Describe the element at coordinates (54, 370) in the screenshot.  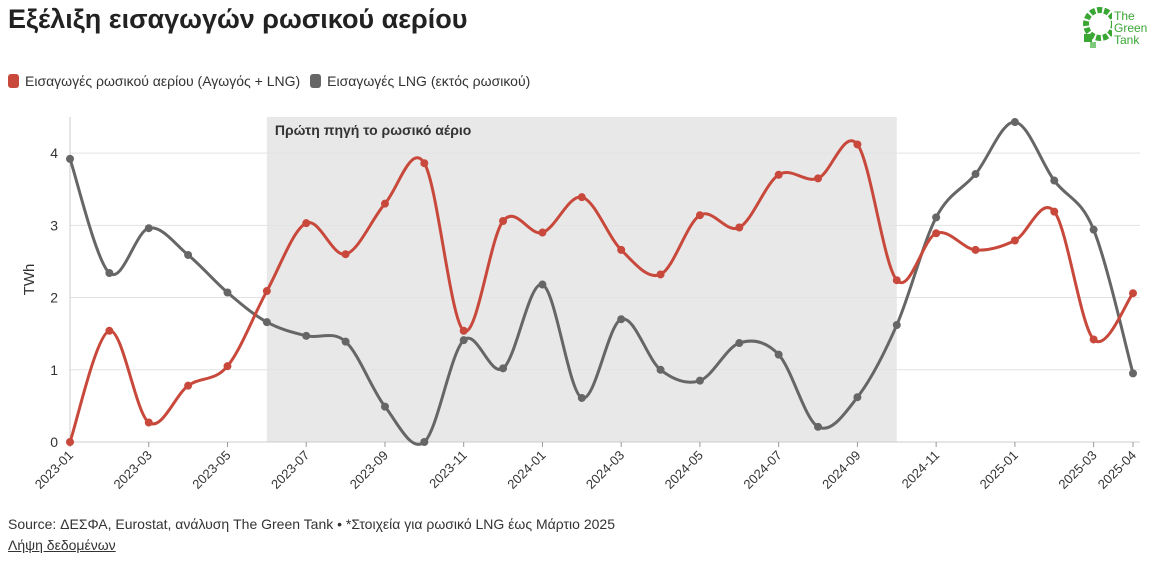
I see `y-tick-label: 1` at that location.